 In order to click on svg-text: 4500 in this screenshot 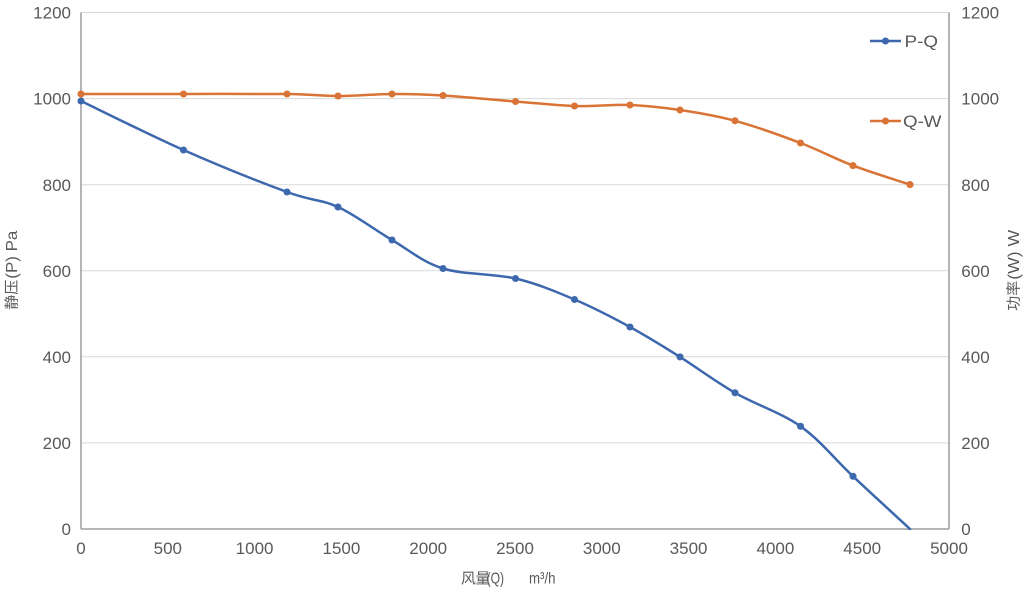, I will do `click(862, 548)`.